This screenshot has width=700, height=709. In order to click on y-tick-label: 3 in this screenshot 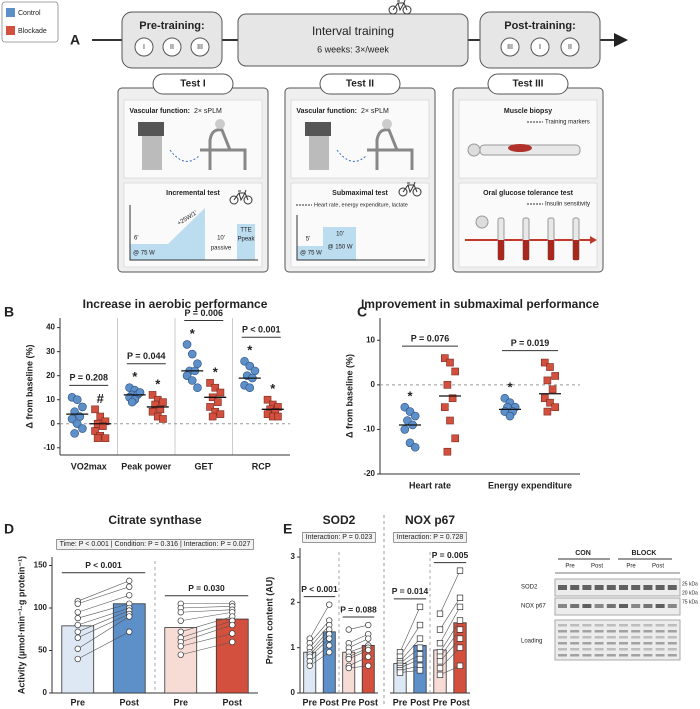, I will do `click(293, 556)`.